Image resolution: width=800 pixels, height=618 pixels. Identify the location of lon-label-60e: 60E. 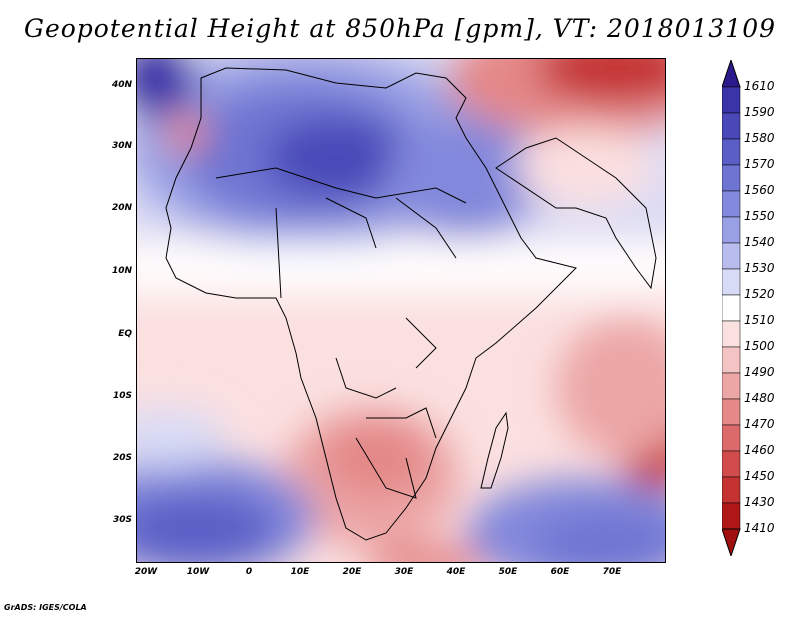
(560, 572).